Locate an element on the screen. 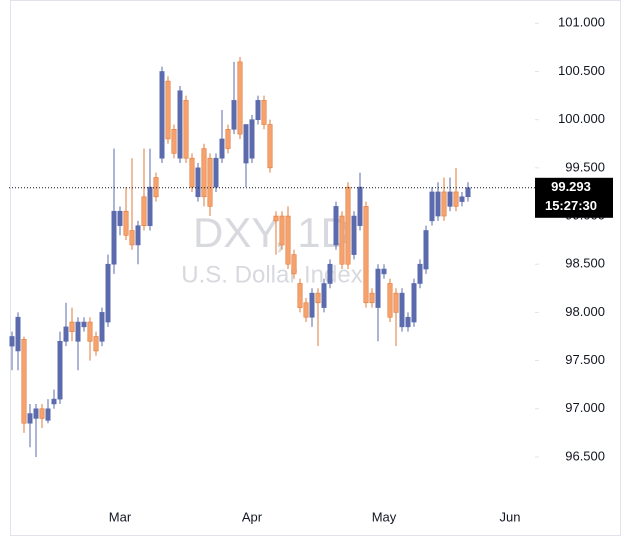 The width and height of the screenshot is (629, 553). watermark-subtitle: U.S. Dollar Index is located at coordinates (271, 274).